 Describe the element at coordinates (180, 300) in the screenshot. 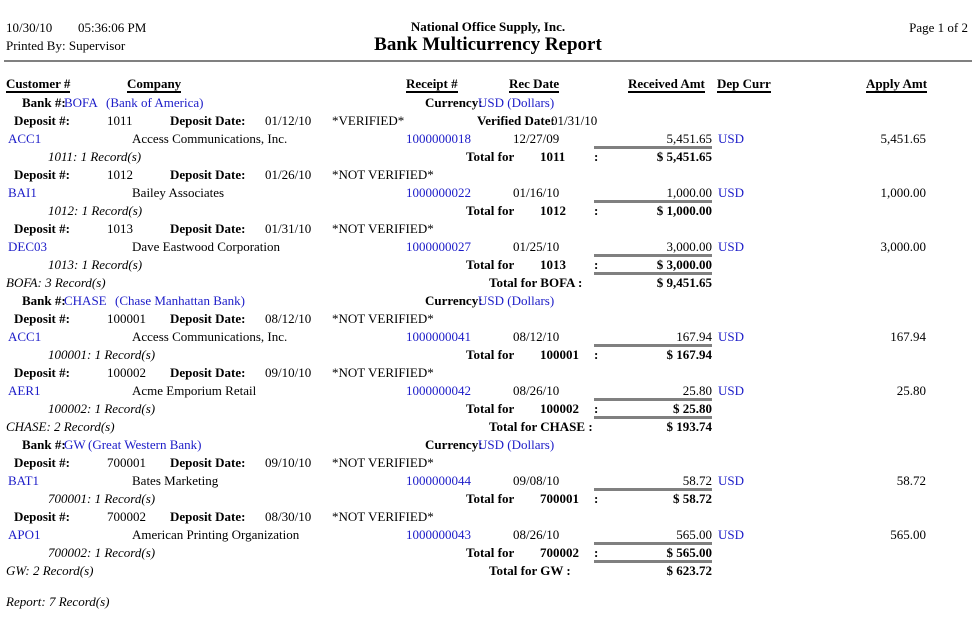

I see `bank-name: (Chase Manhattan Bank)` at that location.